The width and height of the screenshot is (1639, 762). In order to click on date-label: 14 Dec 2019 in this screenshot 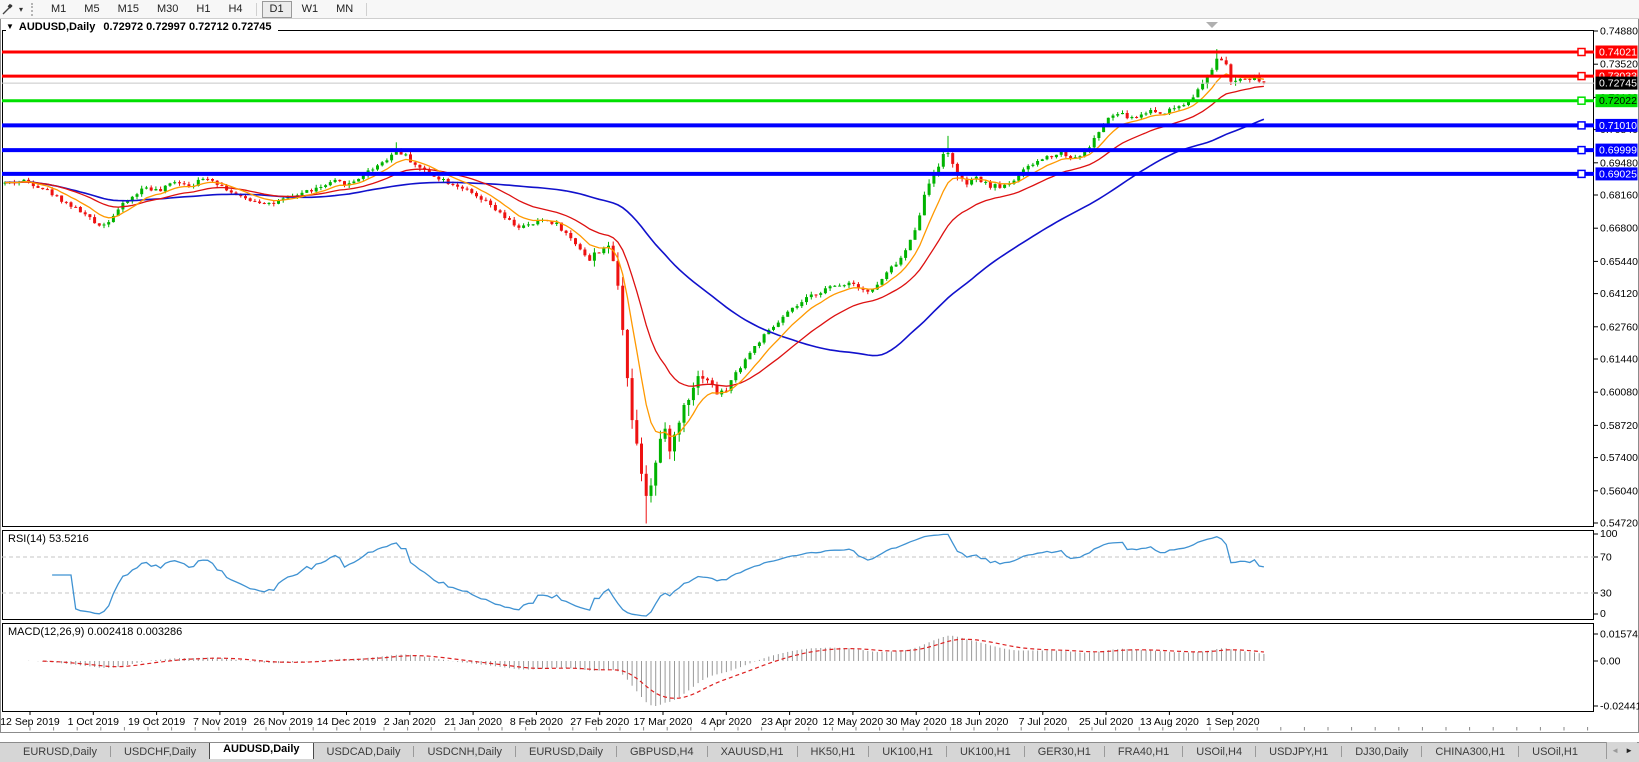, I will do `click(347, 722)`.